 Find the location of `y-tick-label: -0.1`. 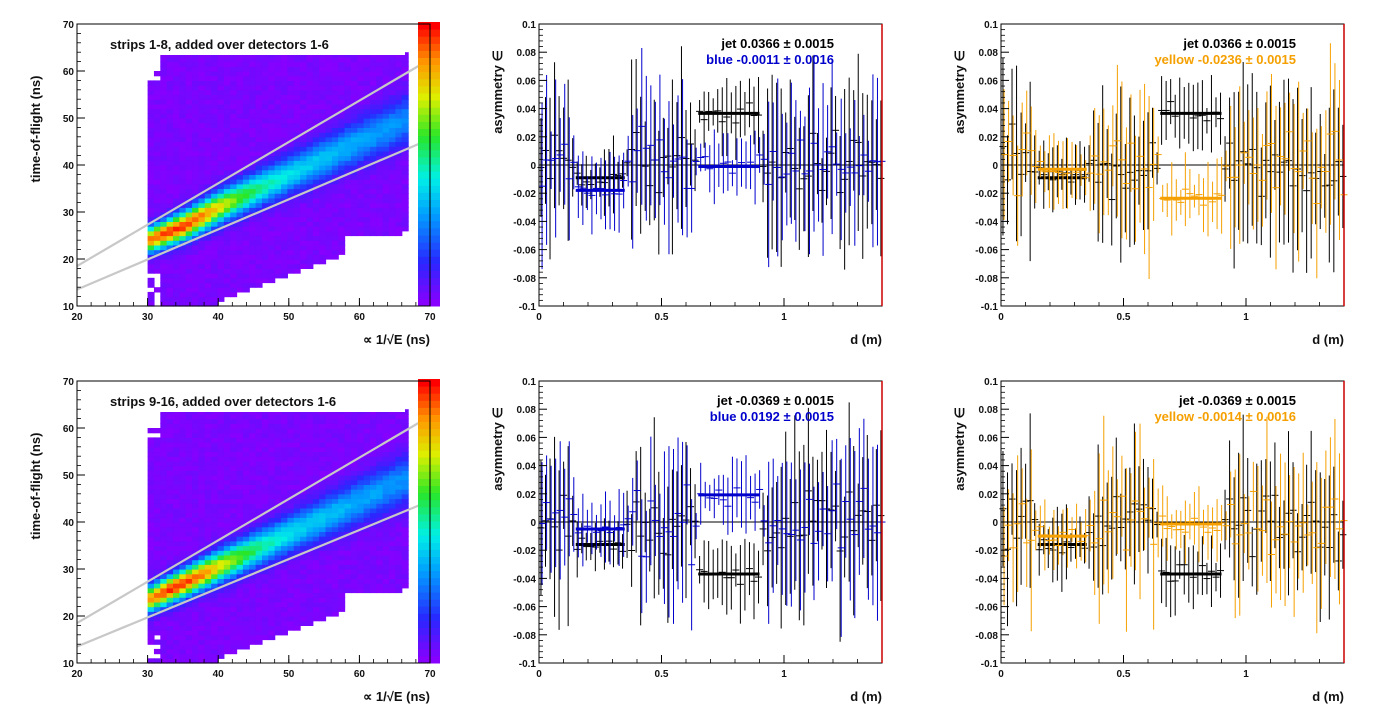

y-tick-label: -0.1 is located at coordinates (990, 307).